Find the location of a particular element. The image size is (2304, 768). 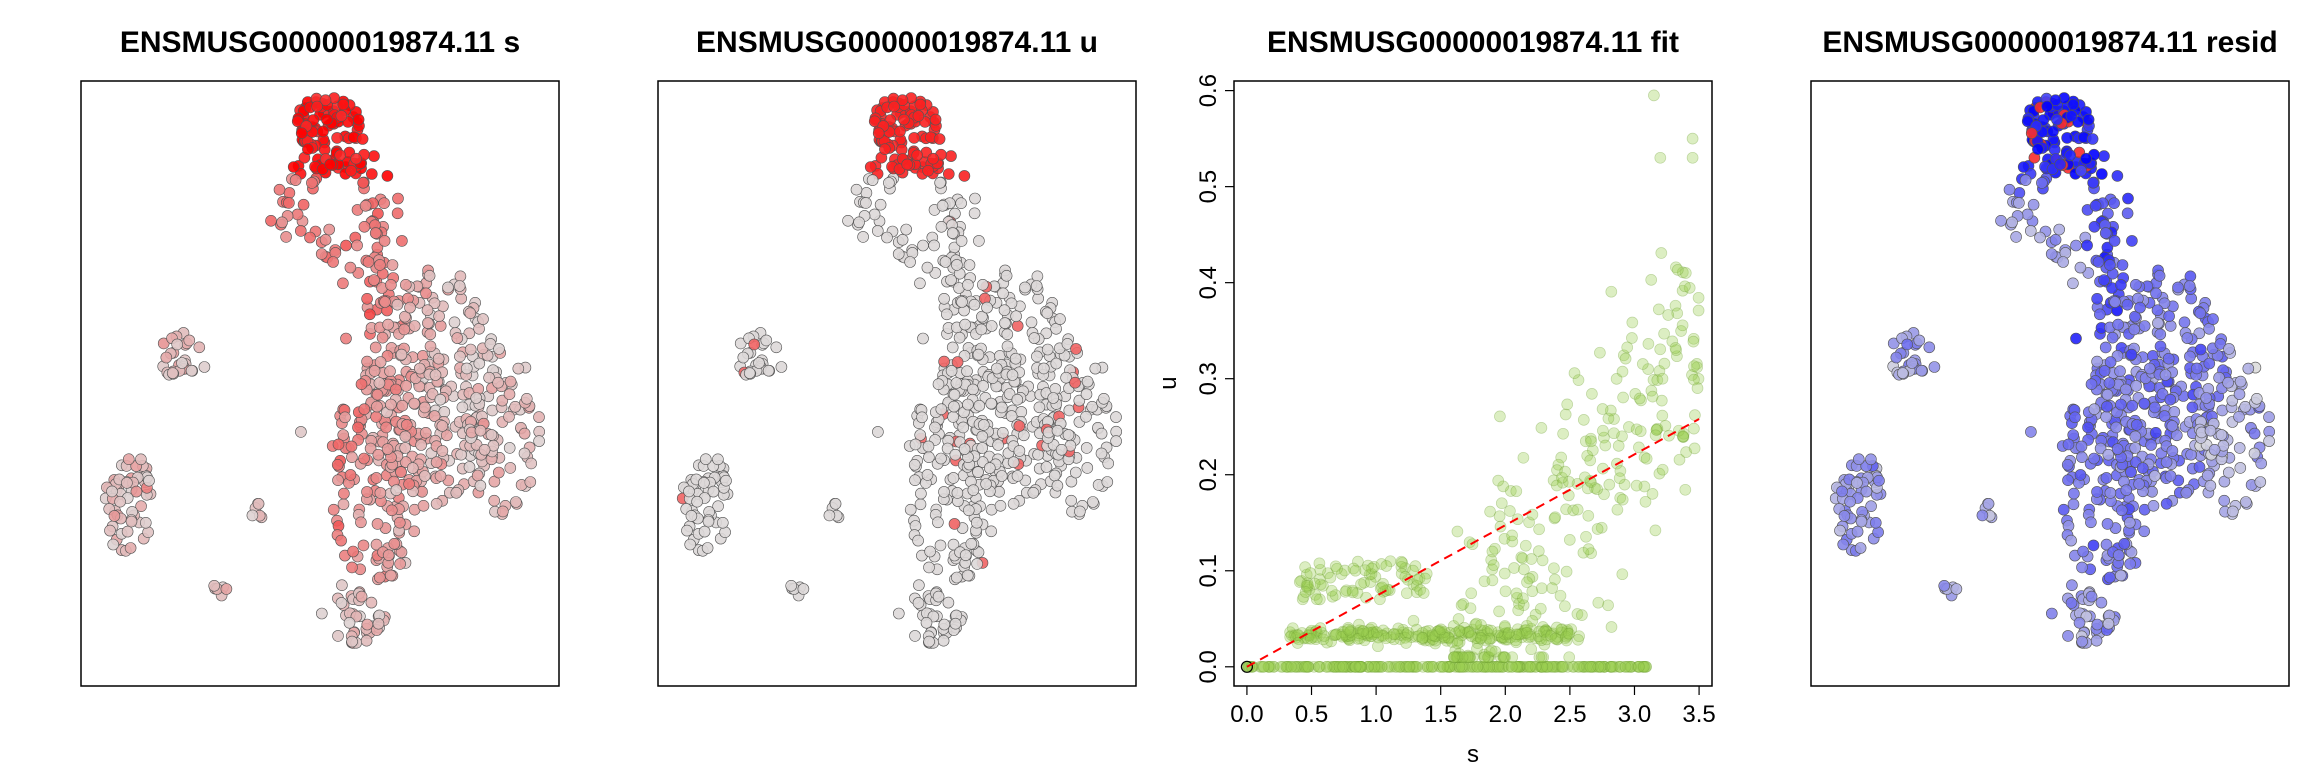

x-tick-label: 0.5 is located at coordinates (1311, 714).